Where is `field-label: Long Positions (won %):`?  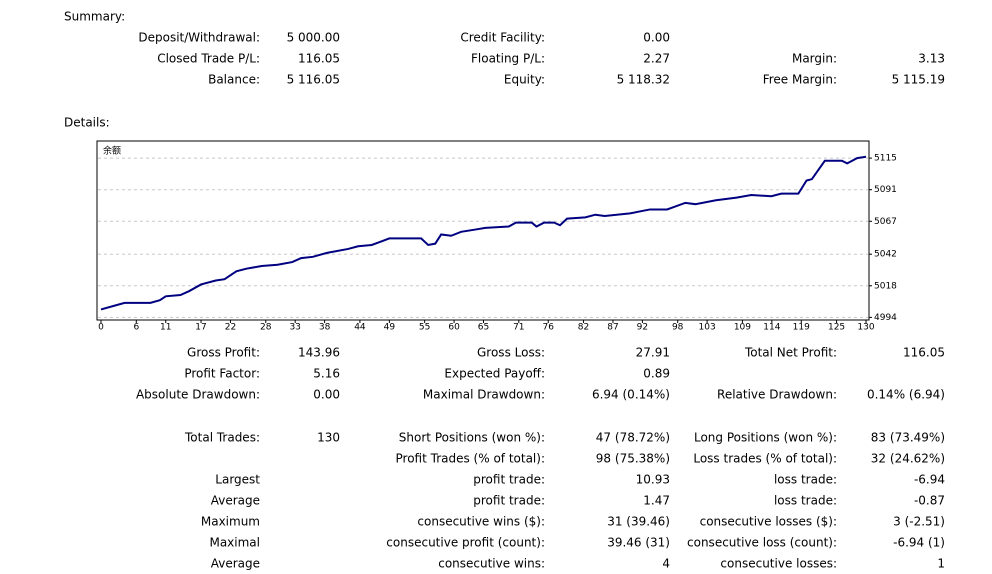
field-label: Long Positions (won %): is located at coordinates (765, 438).